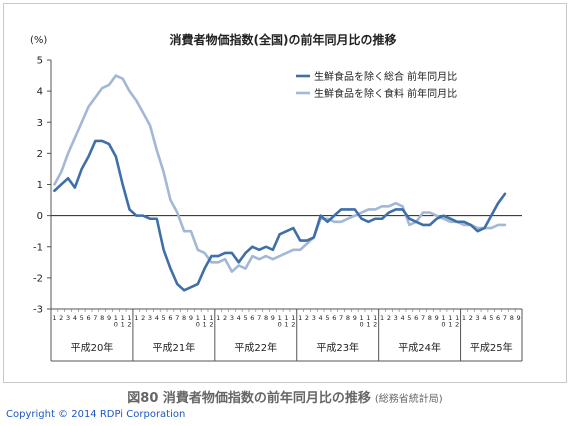  What do you see at coordinates (40, 61) in the screenshot?
I see `y-tick-label: 5` at bounding box center [40, 61].